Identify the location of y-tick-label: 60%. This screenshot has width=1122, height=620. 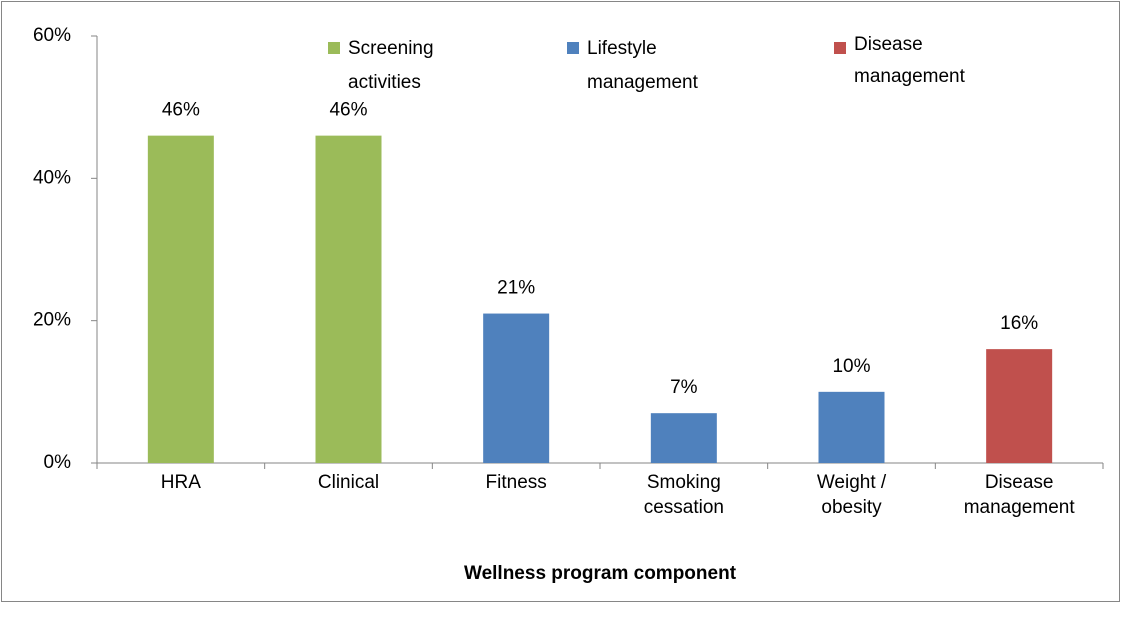
(52, 35).